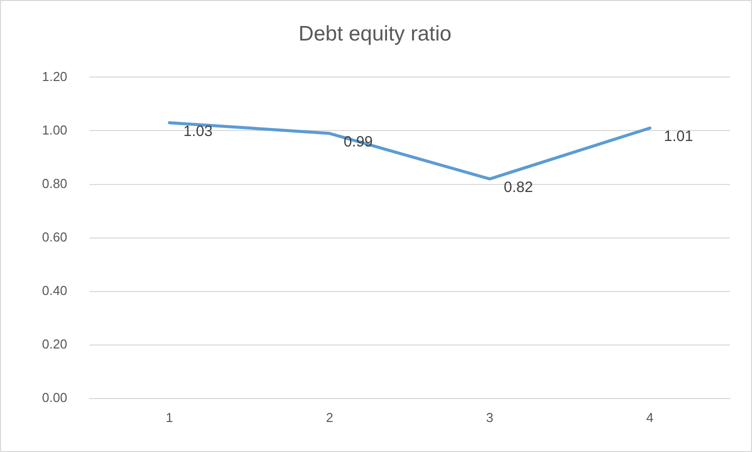 Image resolution: width=752 pixels, height=452 pixels. Describe the element at coordinates (518, 187) in the screenshot. I see `data-label: 0.82` at that location.